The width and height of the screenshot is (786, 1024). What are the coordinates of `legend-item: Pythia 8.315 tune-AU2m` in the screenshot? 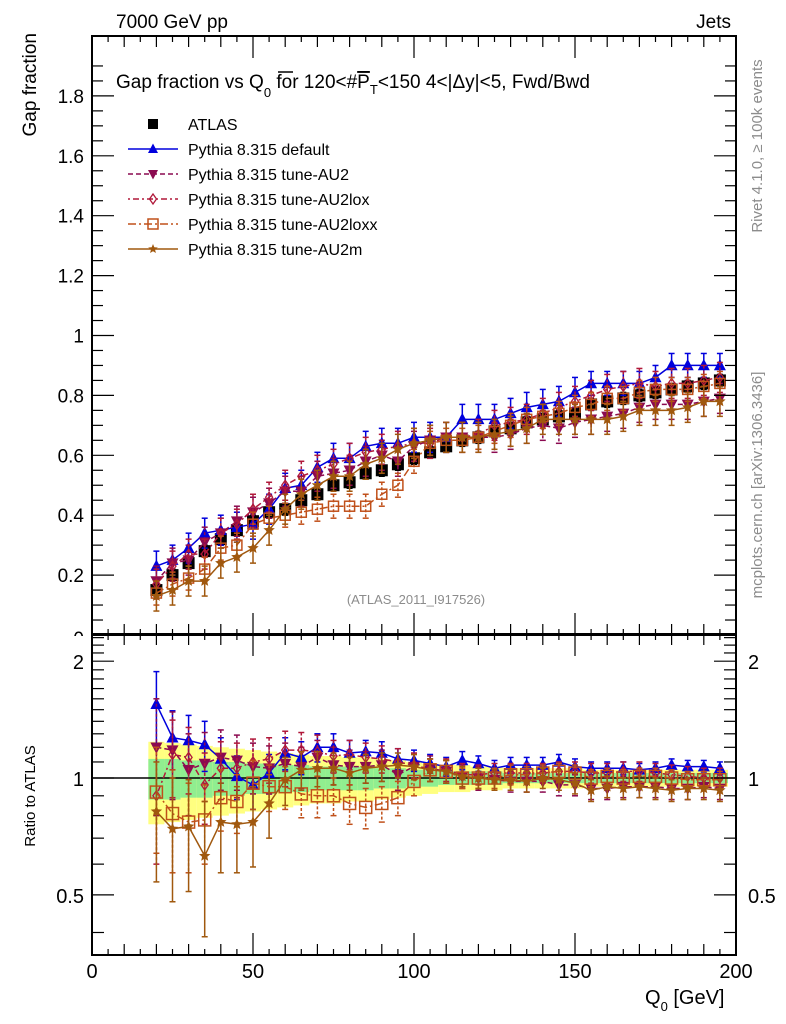 It's located at (245, 250).